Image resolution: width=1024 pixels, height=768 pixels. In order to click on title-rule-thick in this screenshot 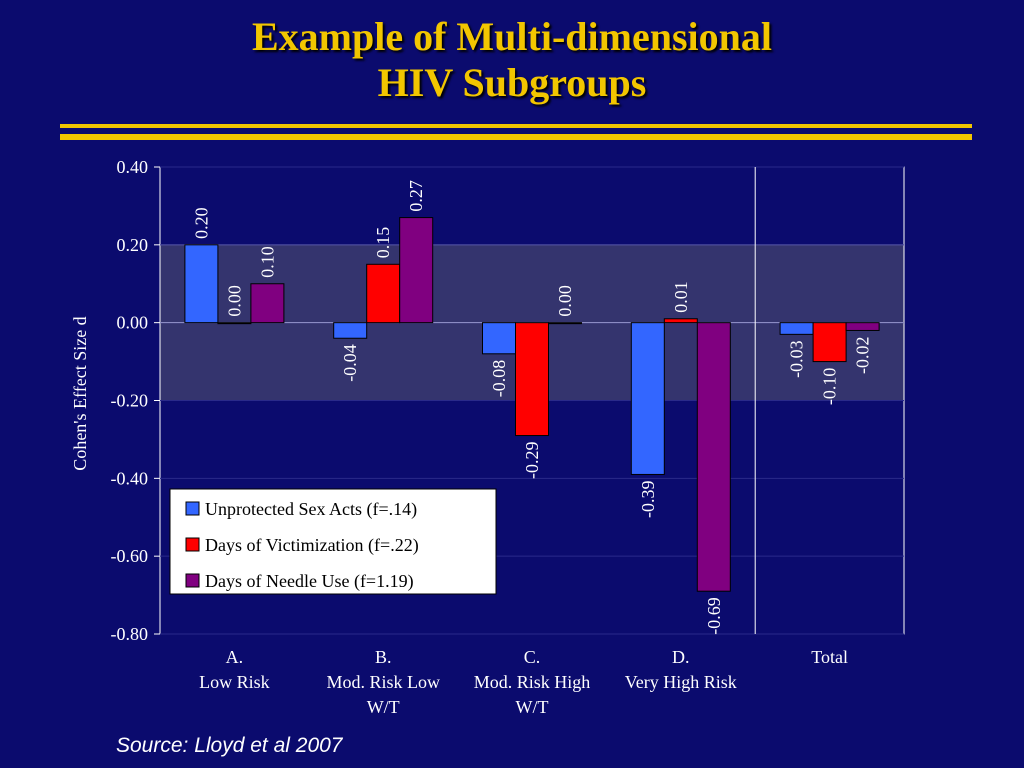, I will do `click(516, 137)`.